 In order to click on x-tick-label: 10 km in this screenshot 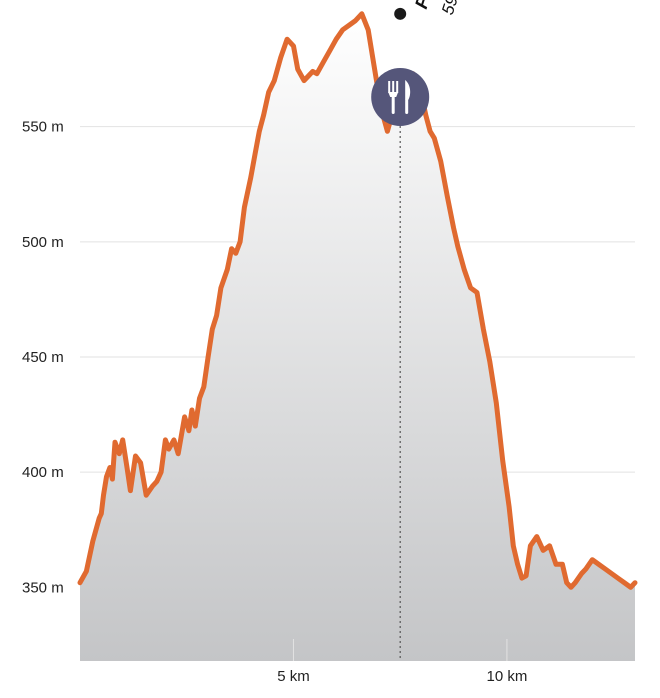, I will do `click(506, 676)`.